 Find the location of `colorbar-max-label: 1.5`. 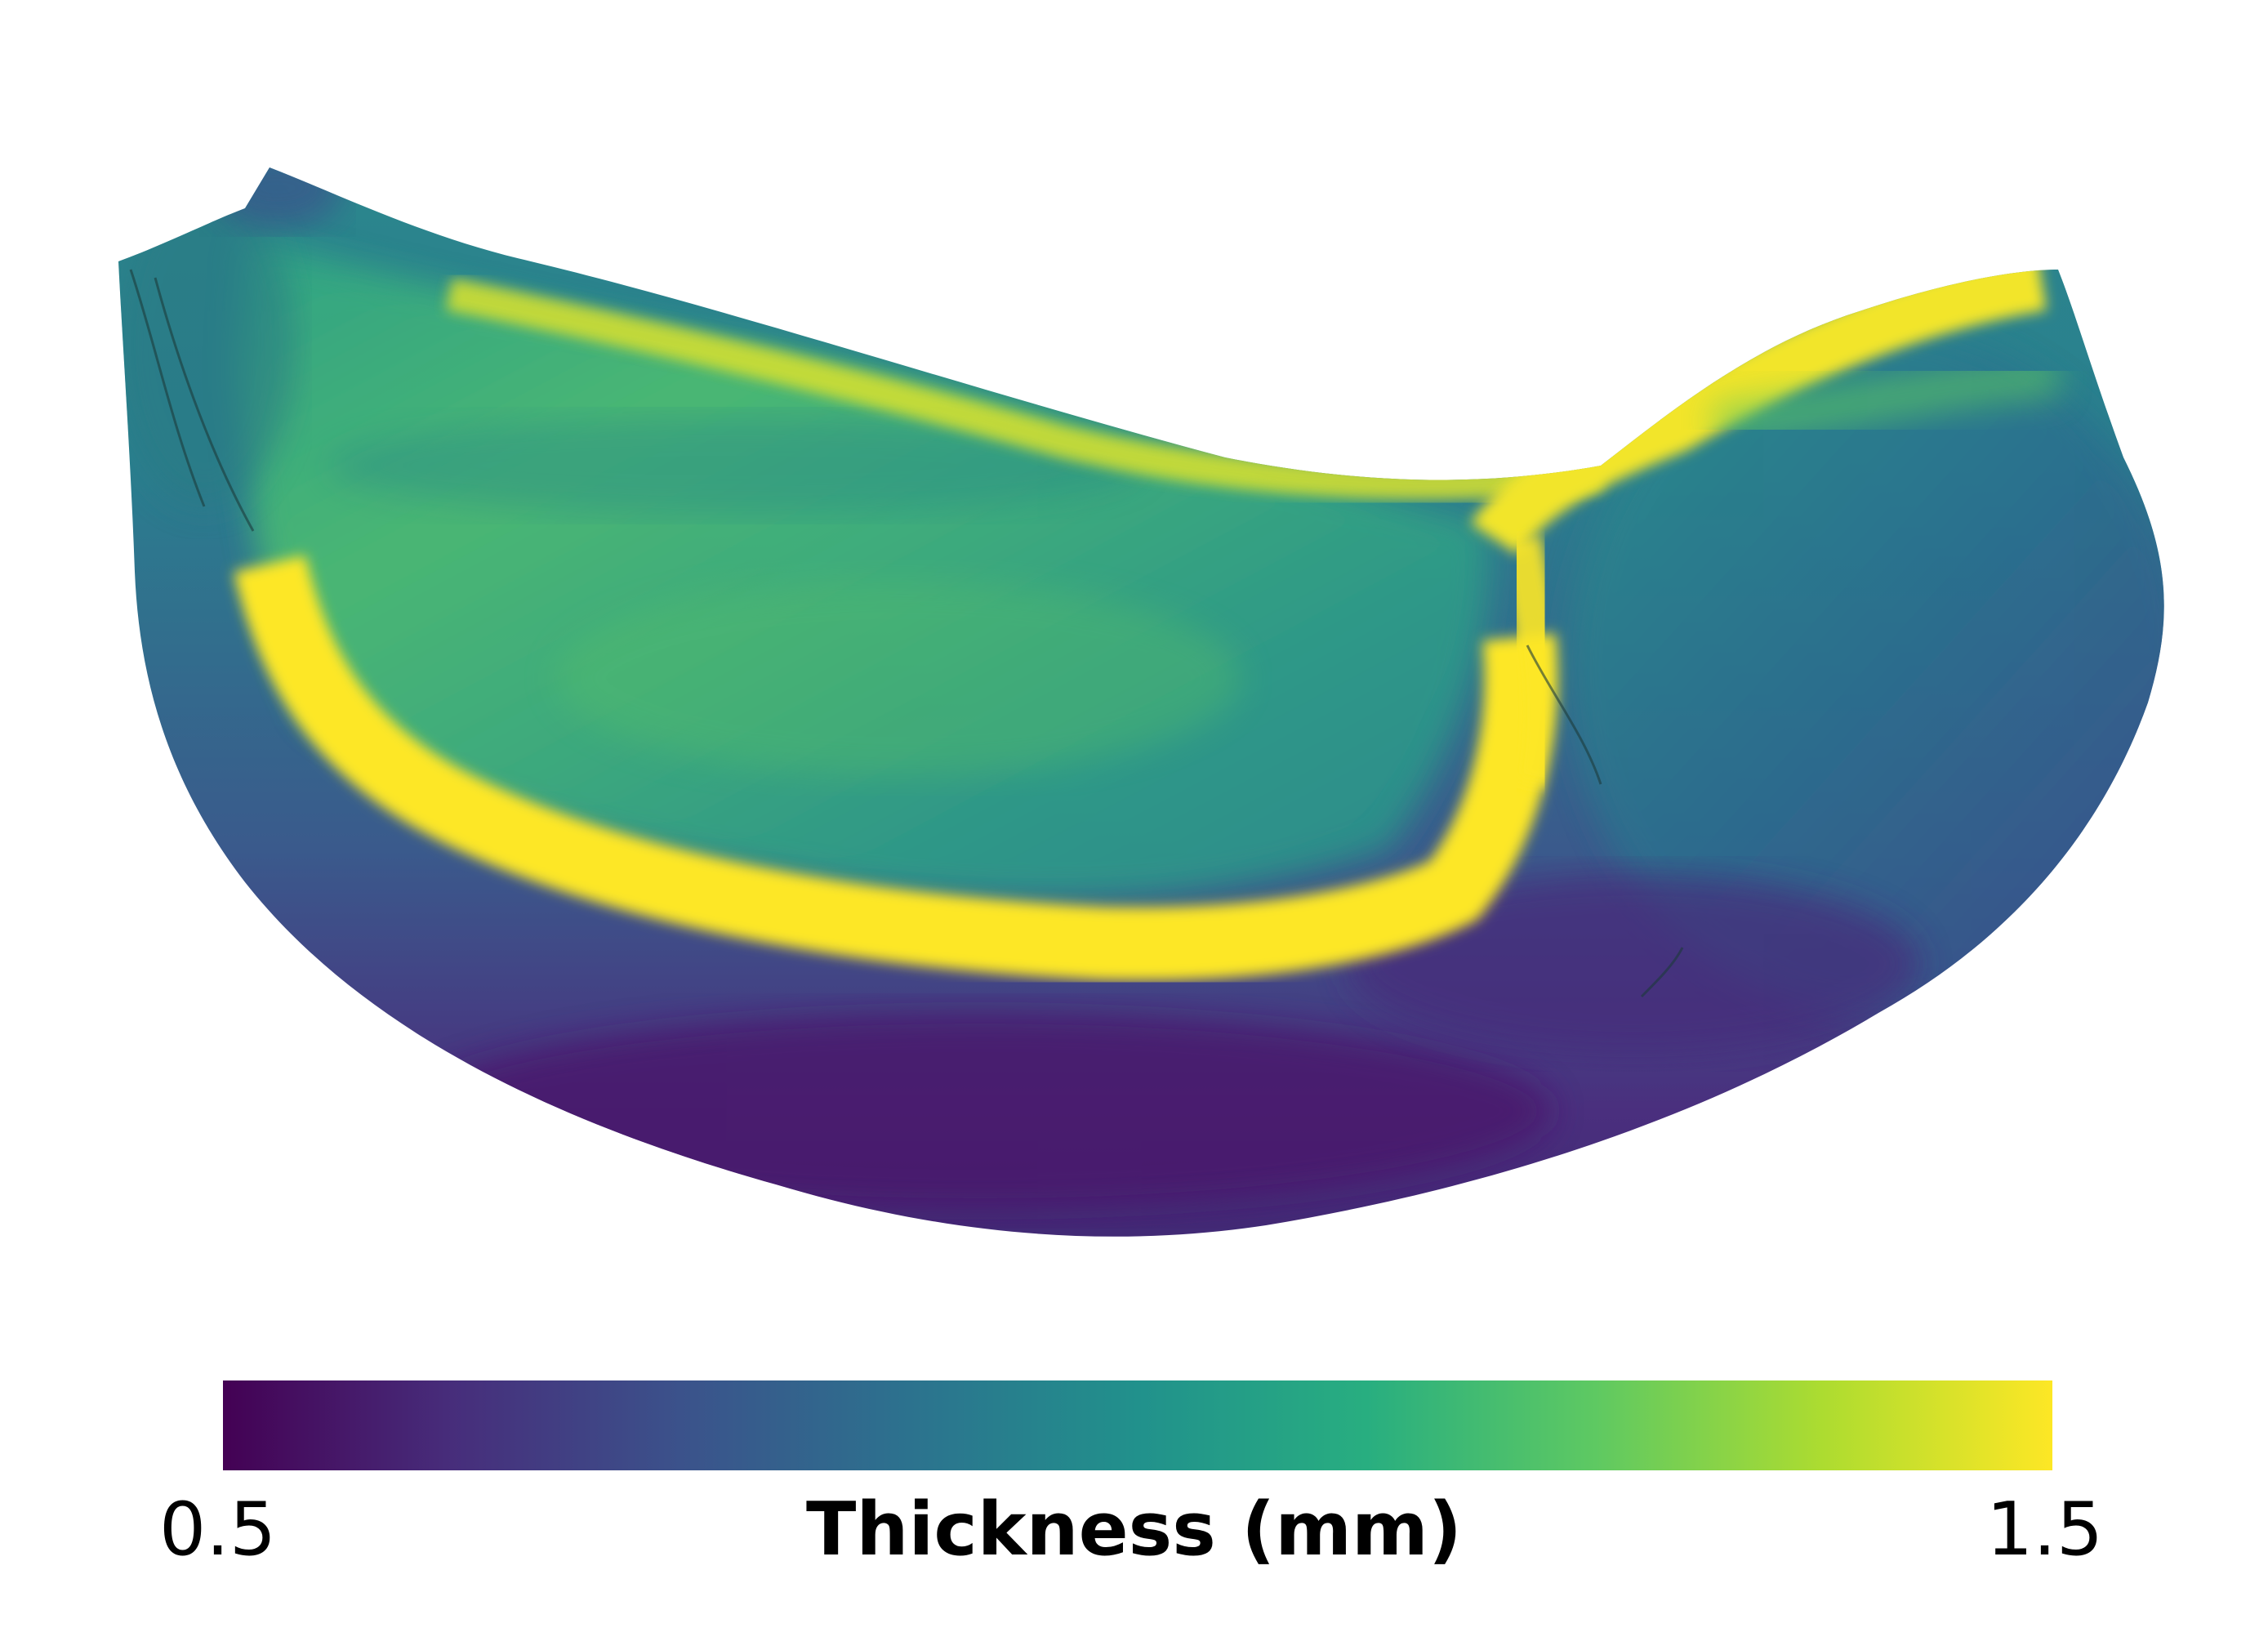

colorbar-max-label: 1.5 is located at coordinates (2045, 1529).